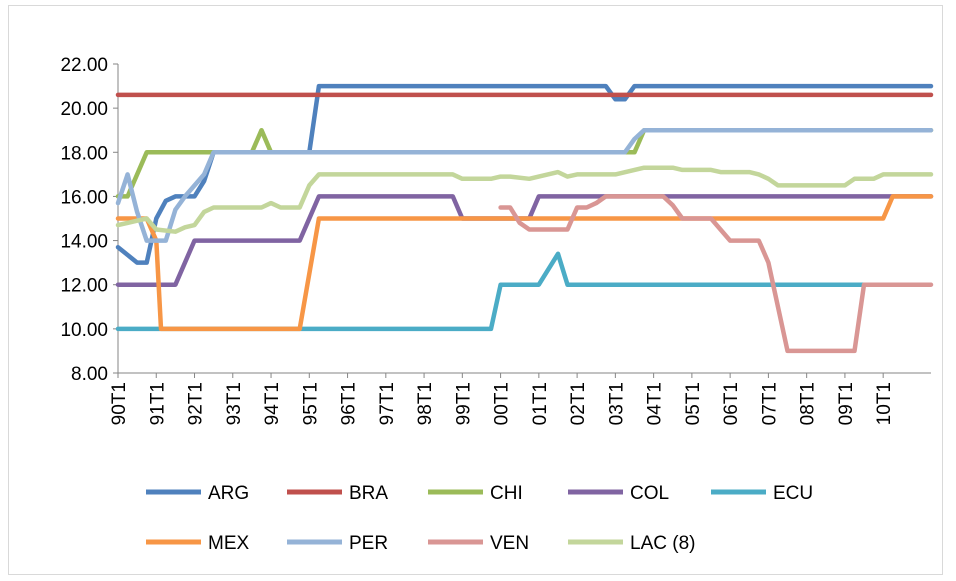  What do you see at coordinates (463, 403) in the screenshot?
I see `x-tick-label: 99T1` at bounding box center [463, 403].